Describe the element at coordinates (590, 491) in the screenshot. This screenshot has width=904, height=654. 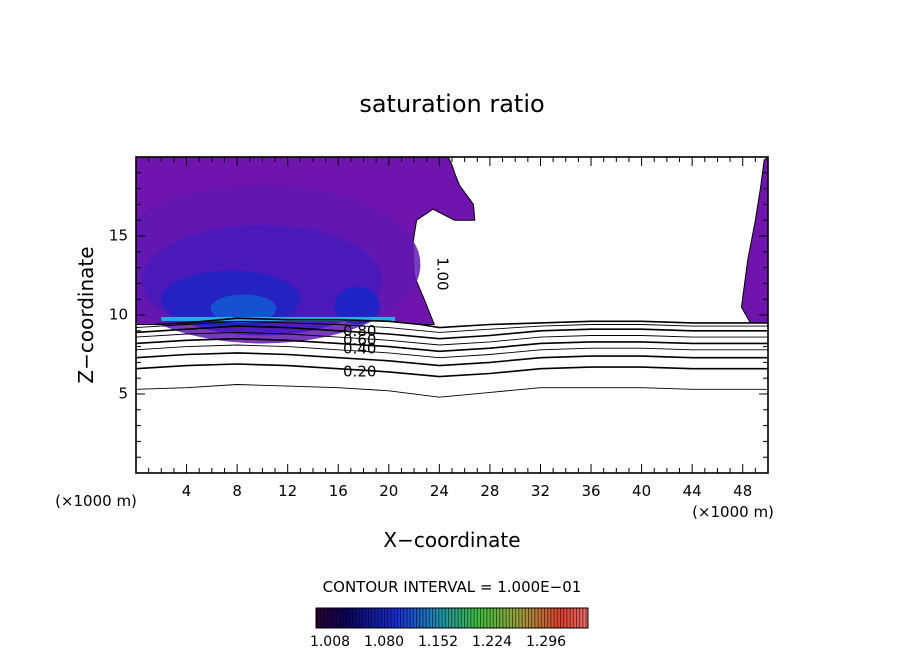
I see `x-tick-label: 36` at that location.